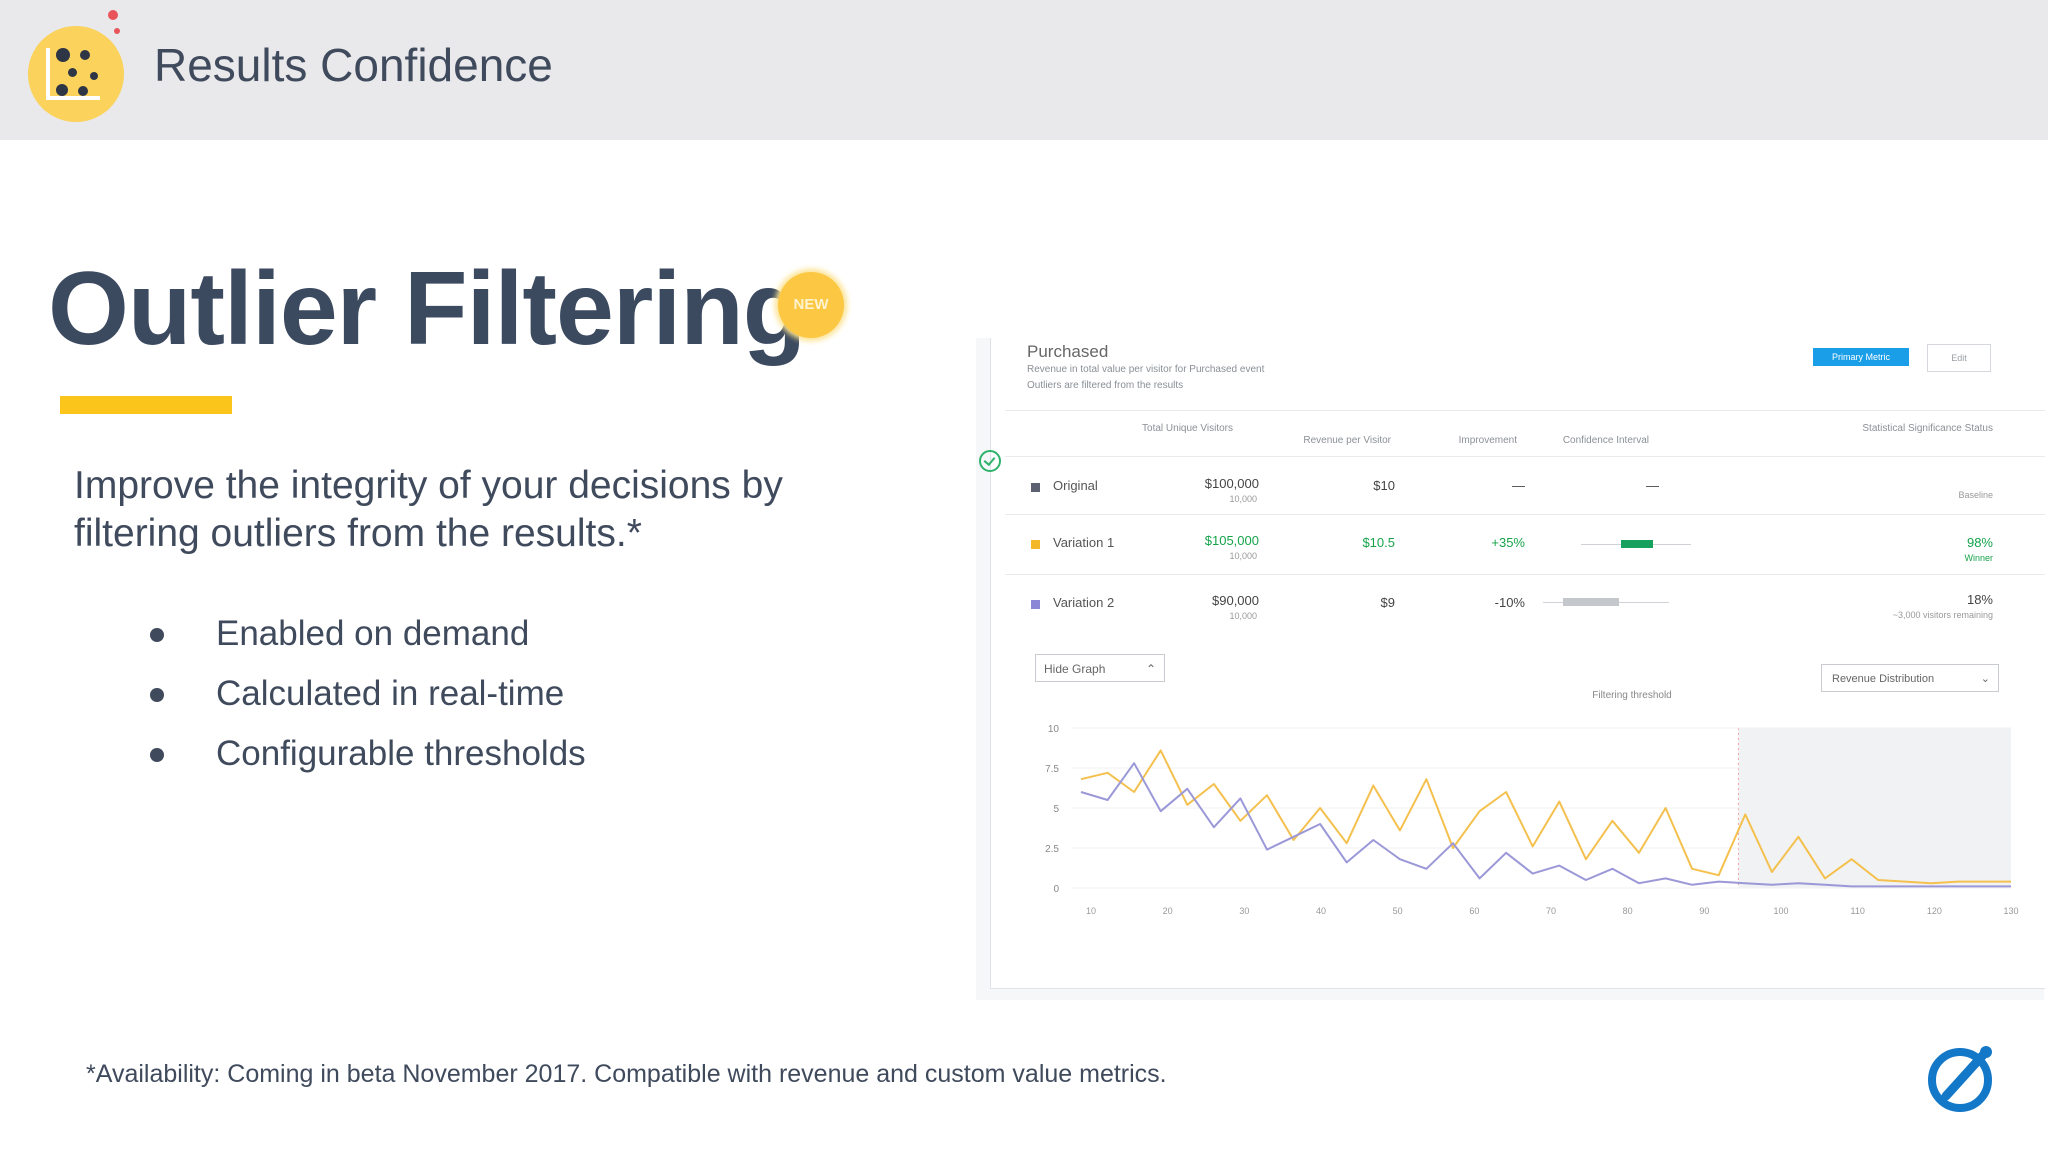 The width and height of the screenshot is (2048, 1152). What do you see at coordinates (1091, 911) in the screenshot?
I see `x-tick-label: 10` at bounding box center [1091, 911].